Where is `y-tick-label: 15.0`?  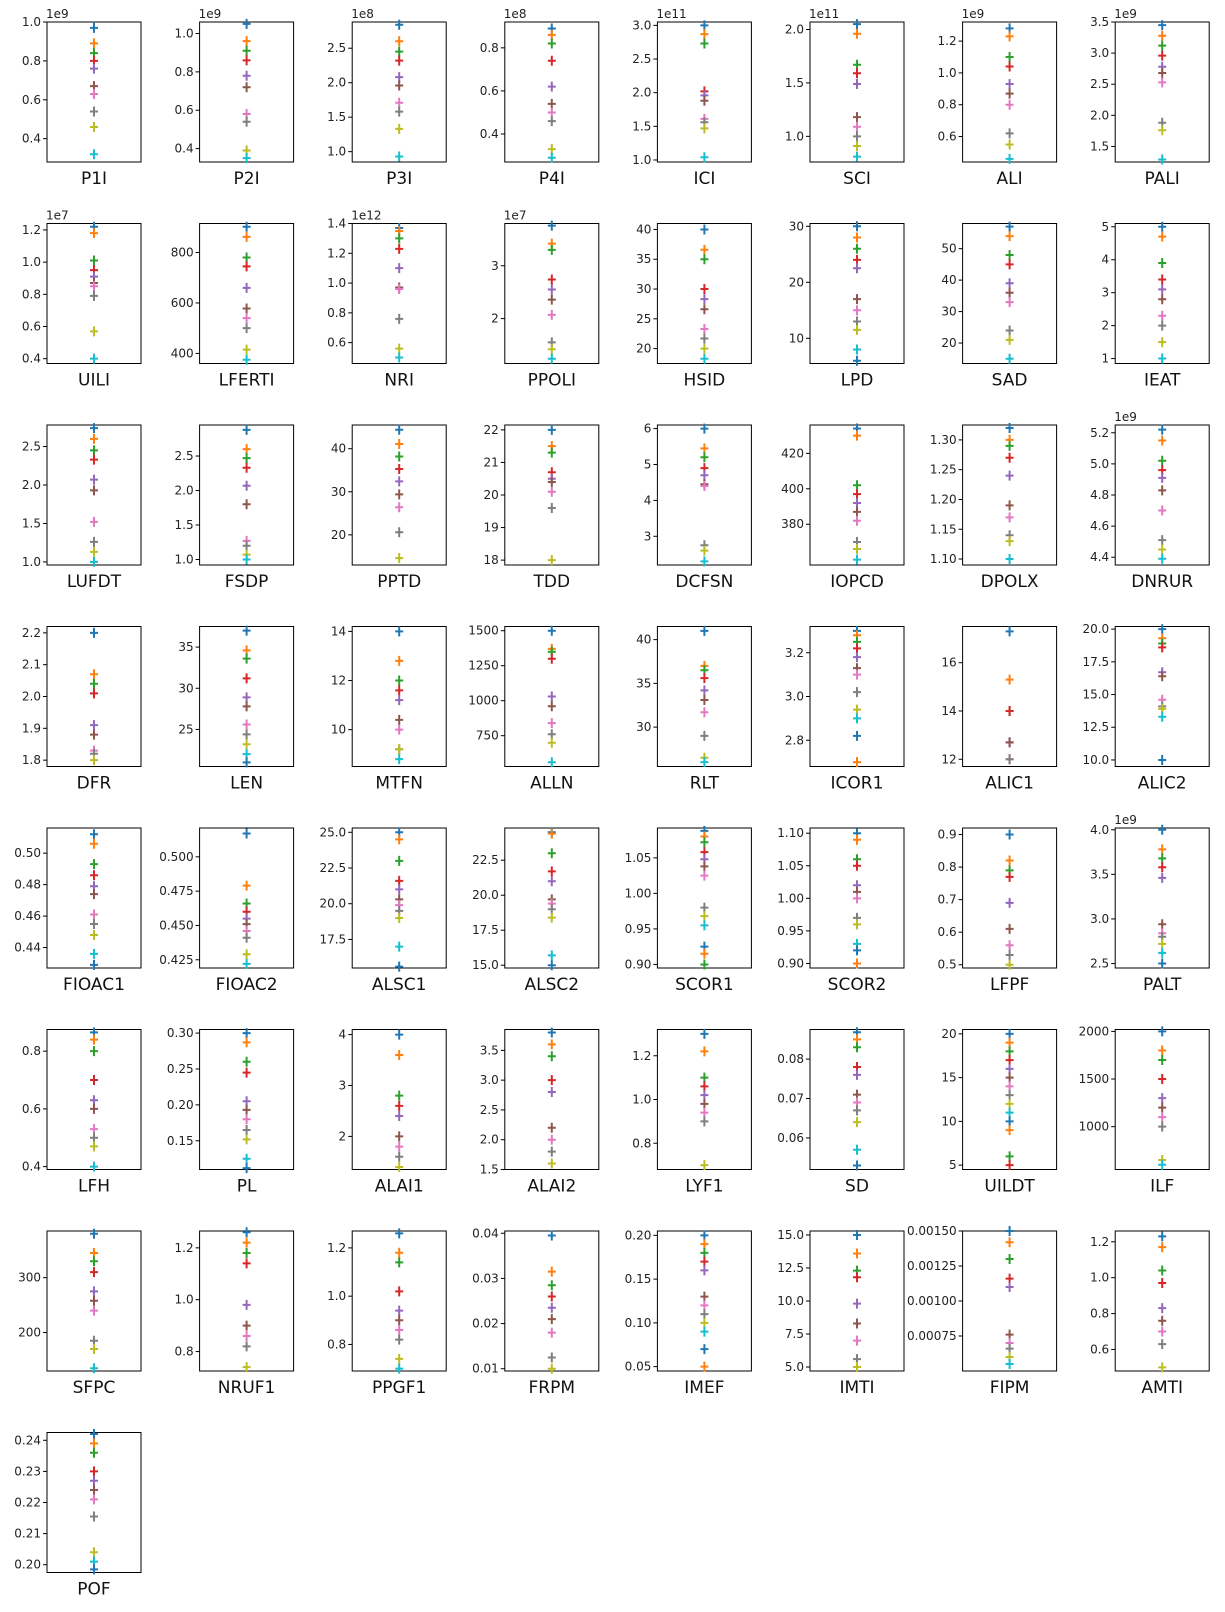 y-tick-label: 15.0 is located at coordinates (485, 965).